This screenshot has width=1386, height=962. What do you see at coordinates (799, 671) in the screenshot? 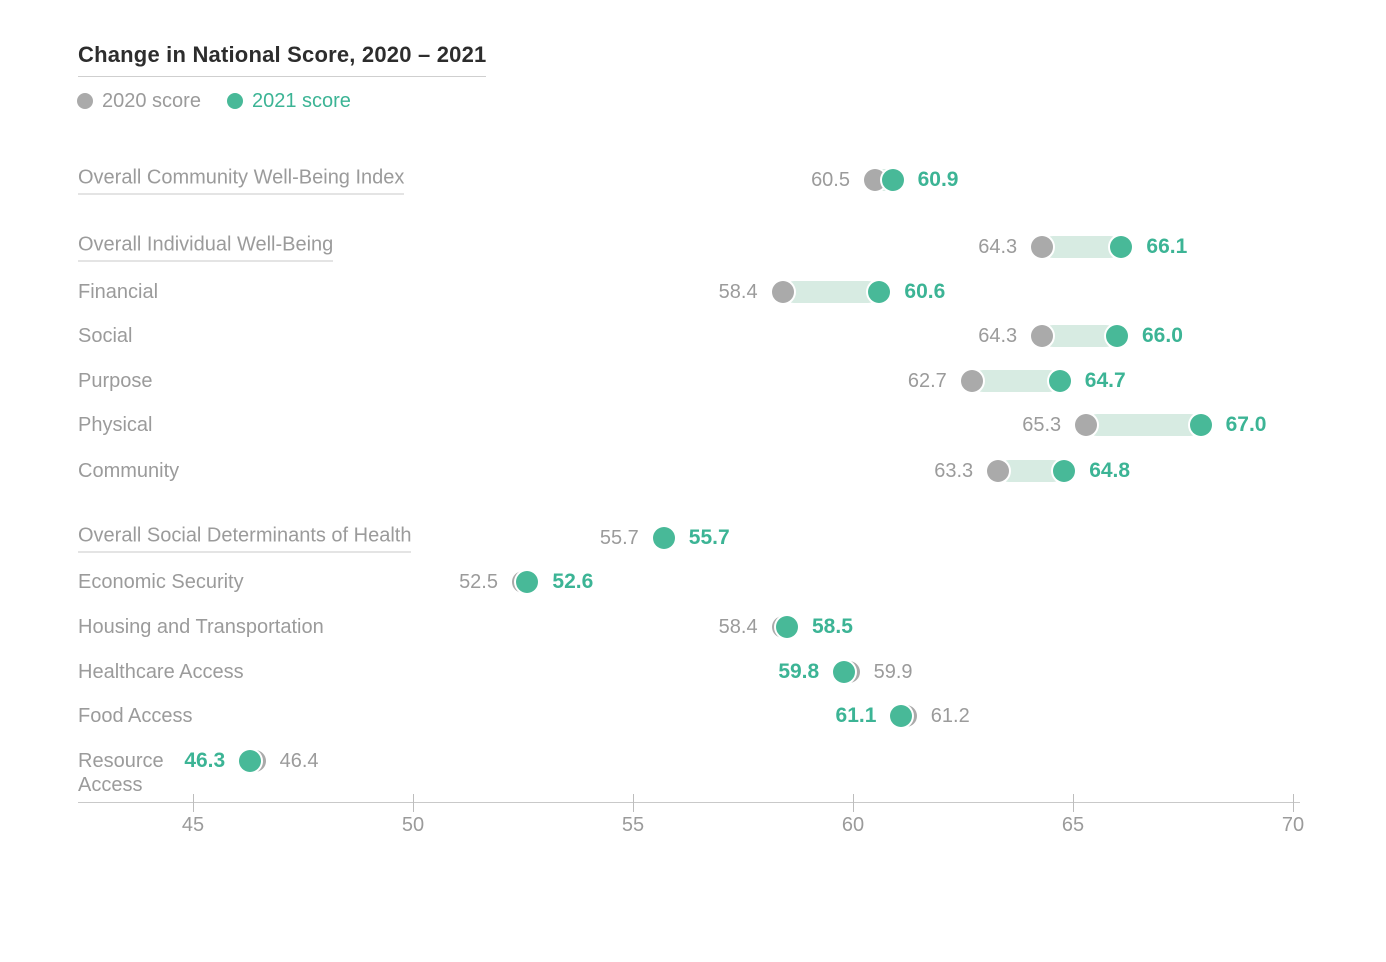
I see `score-2021-value-healthcare-access: 59.8` at bounding box center [799, 671].